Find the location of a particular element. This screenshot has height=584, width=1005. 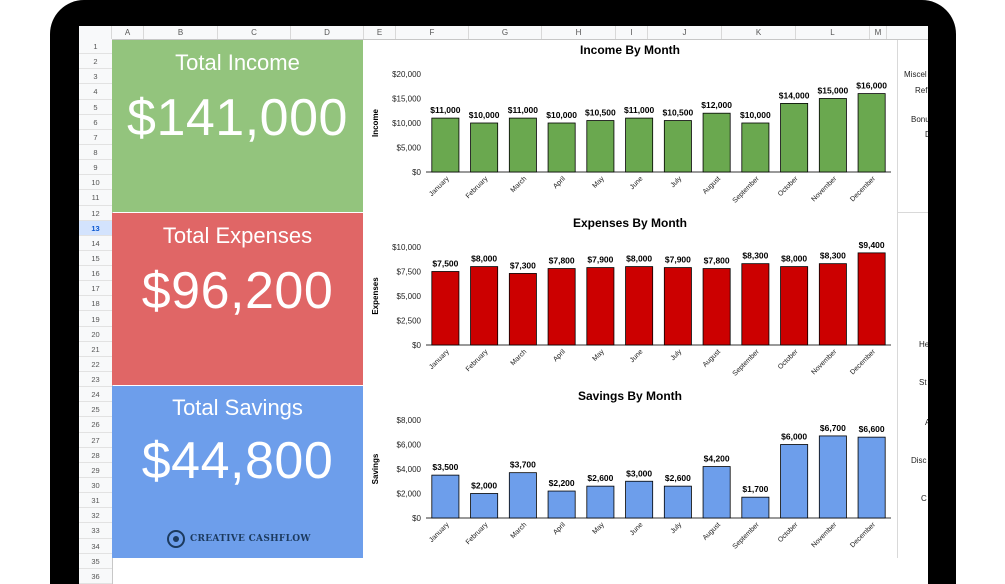

row-header-24: 24 is located at coordinates (95, 395).